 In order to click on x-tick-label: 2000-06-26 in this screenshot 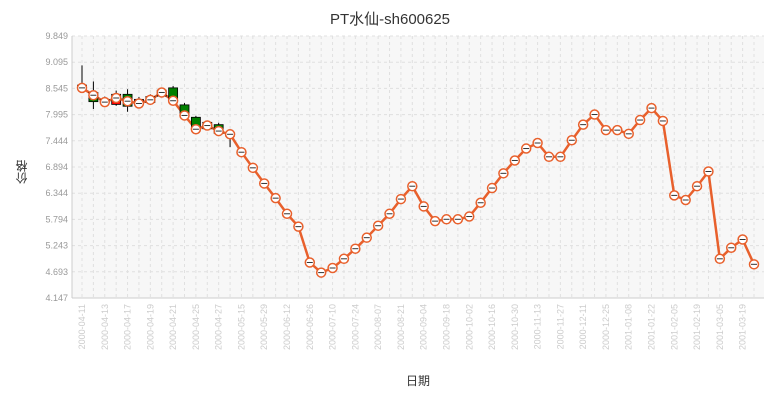, I will do `click(310, 327)`.